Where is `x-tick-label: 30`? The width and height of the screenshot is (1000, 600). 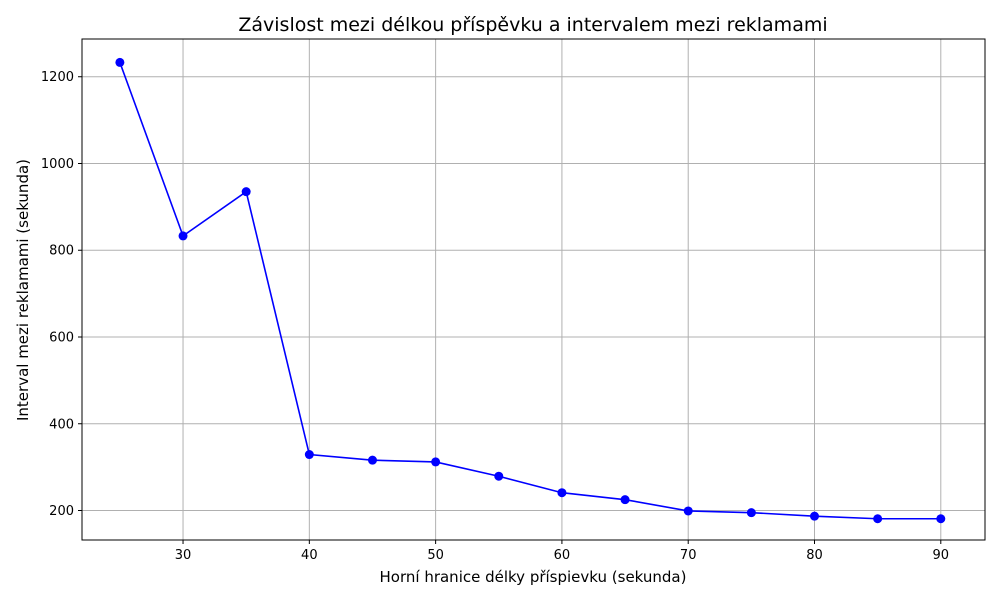
x-tick-label: 30 is located at coordinates (183, 555).